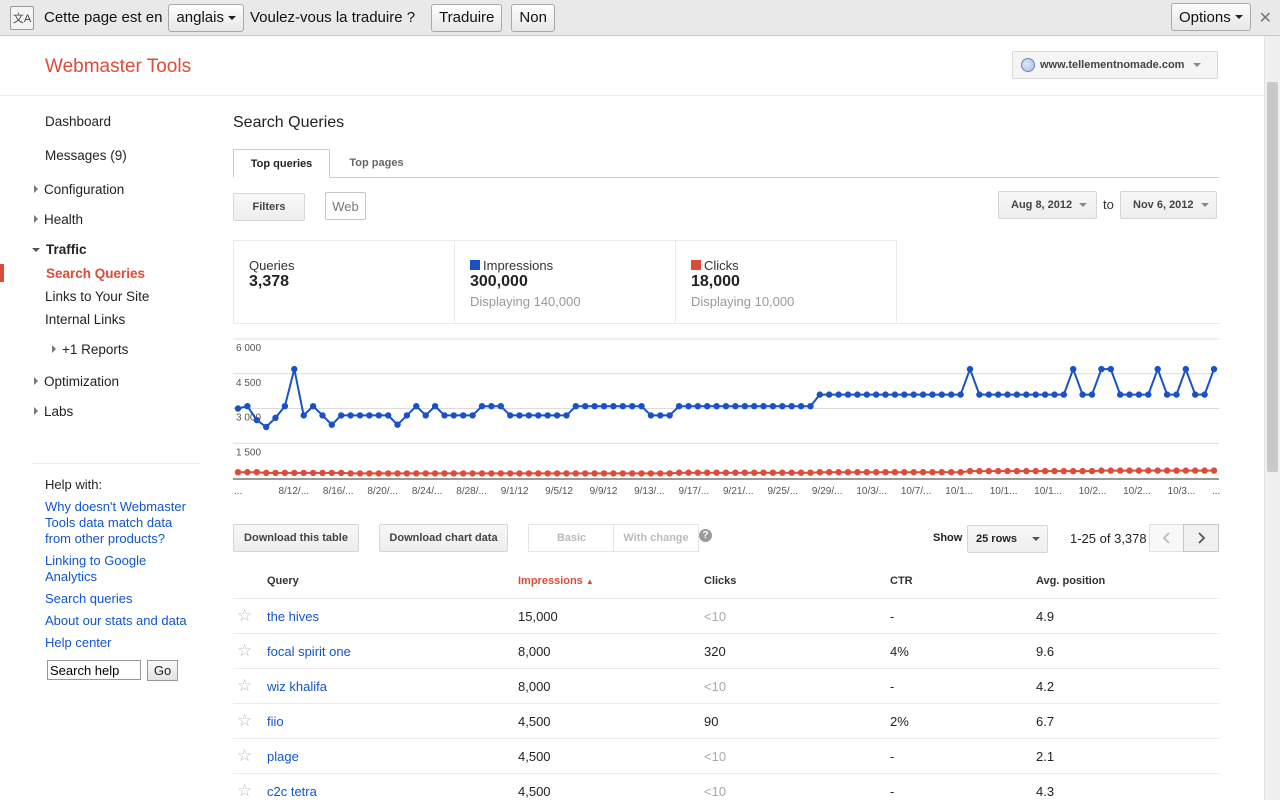 The image size is (1280, 808). I want to click on column-header-impressions: Impressions ▲, so click(556, 581).